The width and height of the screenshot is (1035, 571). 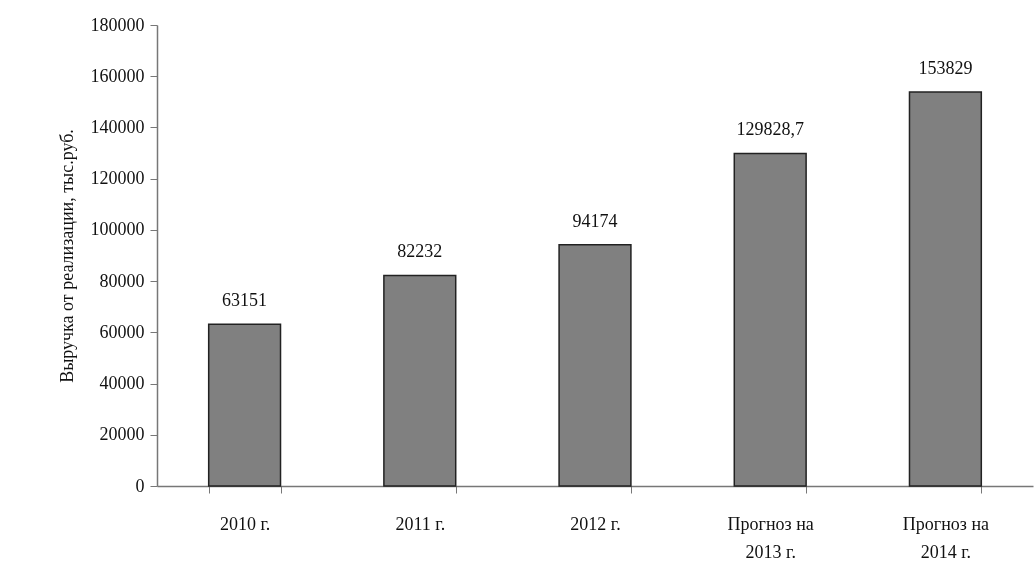 What do you see at coordinates (117, 75) in the screenshot?
I see `y-tick-label: 160000` at bounding box center [117, 75].